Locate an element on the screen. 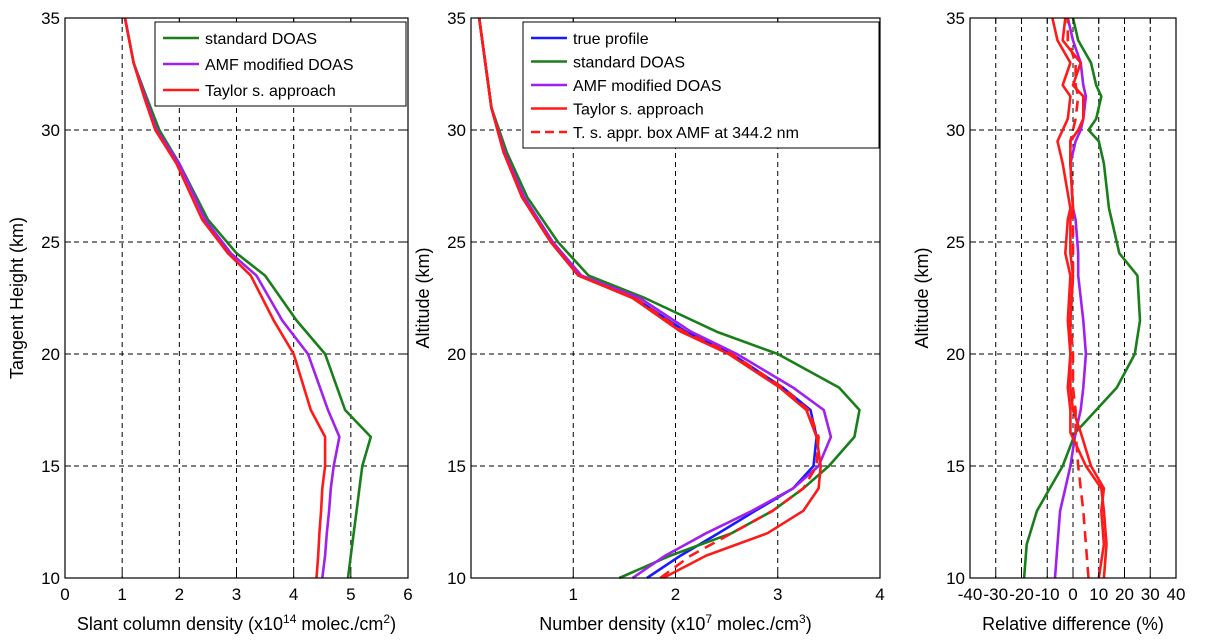 This screenshot has height=640, width=1218. x-axis-label: Number density (x107 molec./cm3) is located at coordinates (675, 623).